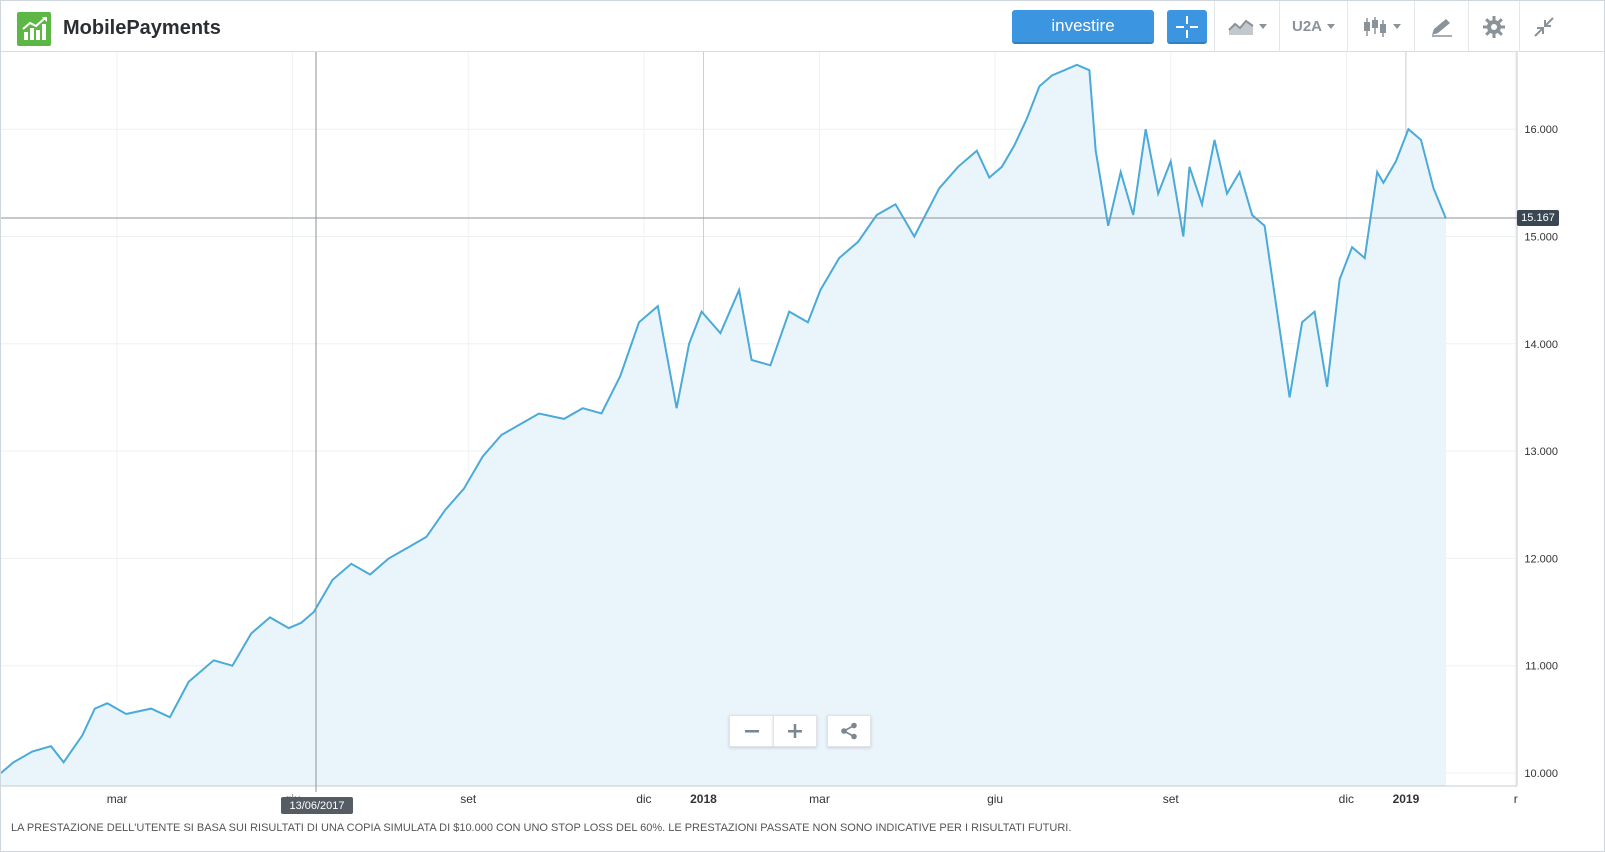 Image resolution: width=1605 pixels, height=852 pixels. I want to click on x-tick-label: 2018, so click(703, 799).